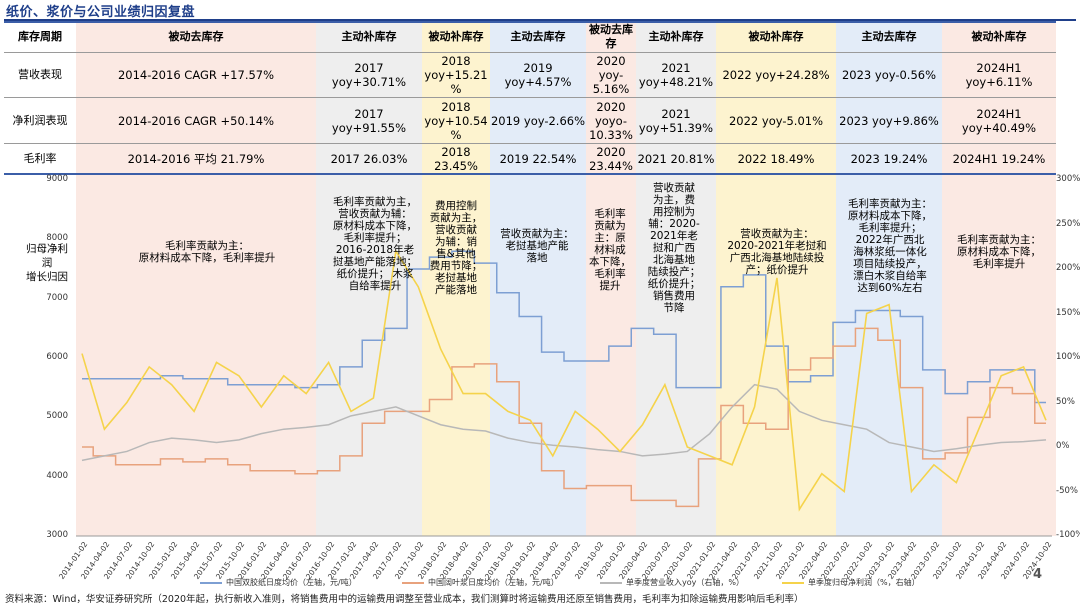  I want to click on table-cell: 2021 yoy+51.39%, so click(676, 120).